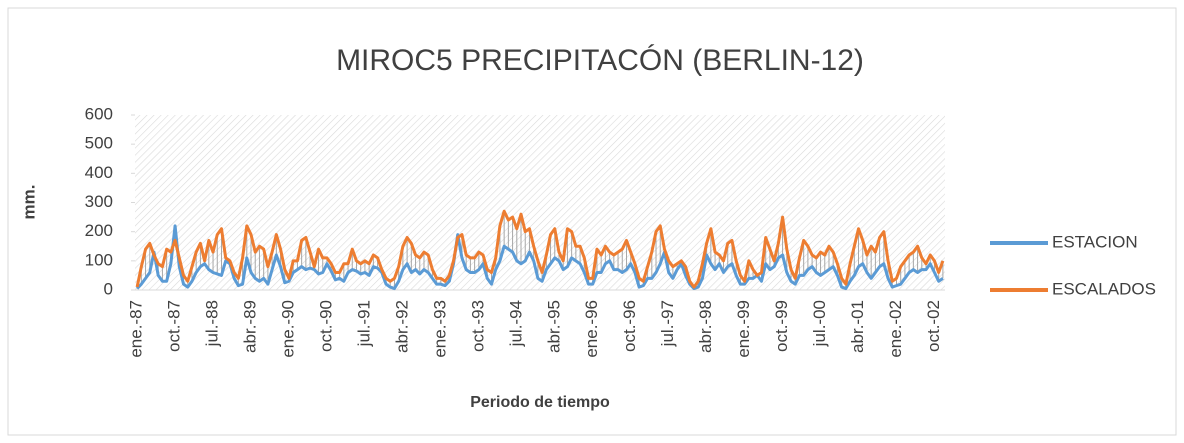 The image size is (1184, 443). What do you see at coordinates (933, 326) in the screenshot?
I see `x-tick-label: oct.-02` at bounding box center [933, 326].